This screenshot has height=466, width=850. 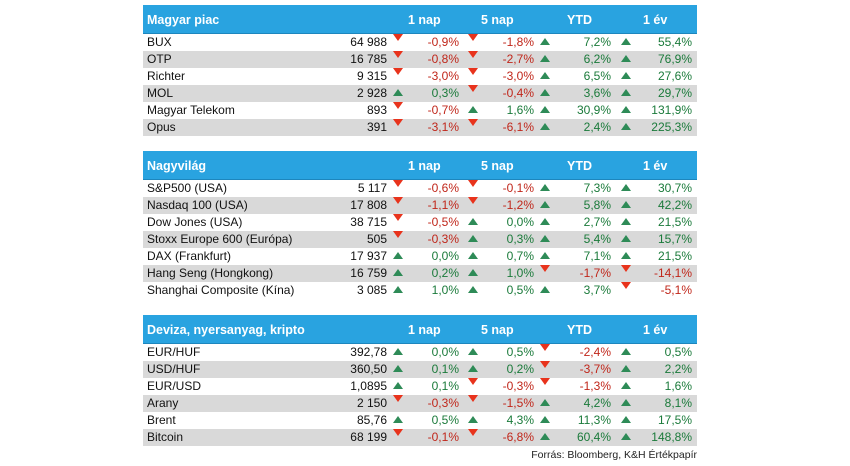 What do you see at coordinates (597, 290) in the screenshot?
I see `change-ytd: 3,7%` at bounding box center [597, 290].